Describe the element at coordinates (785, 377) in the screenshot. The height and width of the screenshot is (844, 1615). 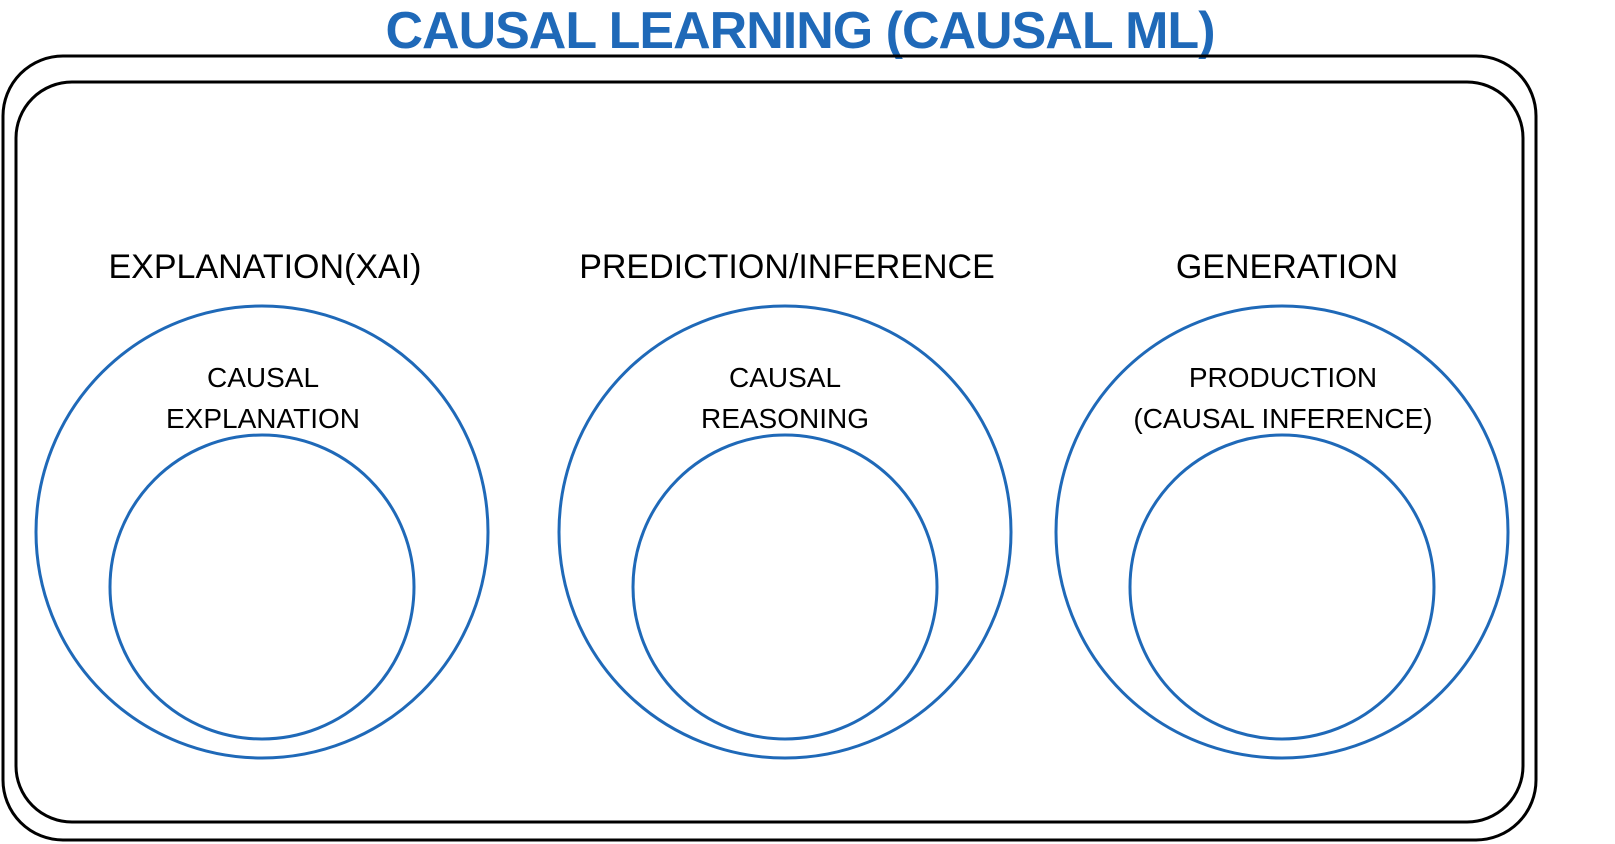
I see `inner-label-prediction-line1: CAUSAL` at that location.